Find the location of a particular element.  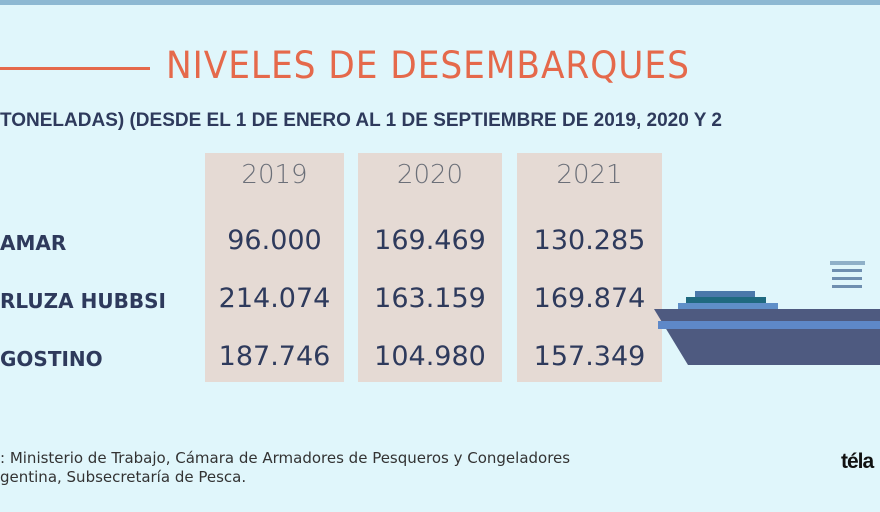

ship-illustration is located at coordinates (767, 313).